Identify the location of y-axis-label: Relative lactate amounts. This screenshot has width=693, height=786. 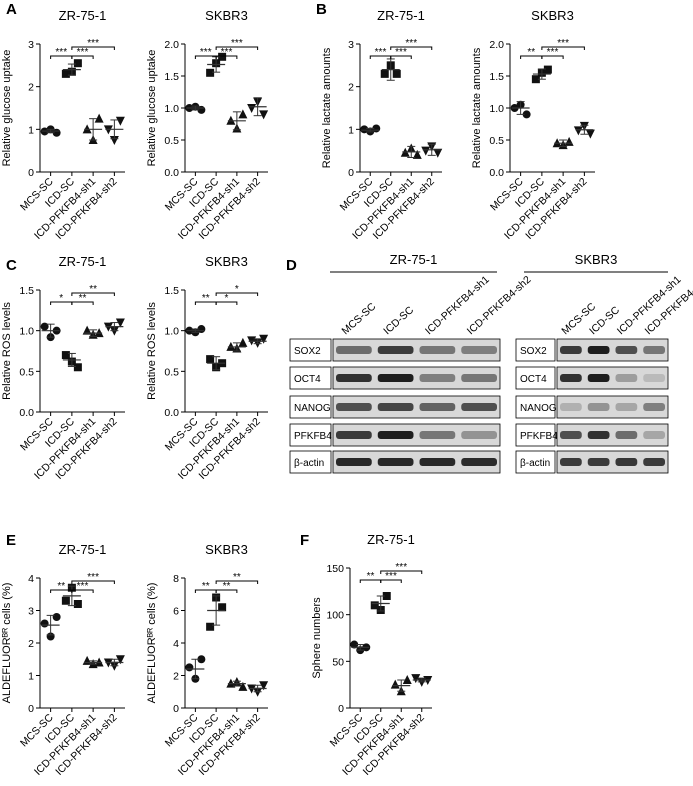
(327, 107).